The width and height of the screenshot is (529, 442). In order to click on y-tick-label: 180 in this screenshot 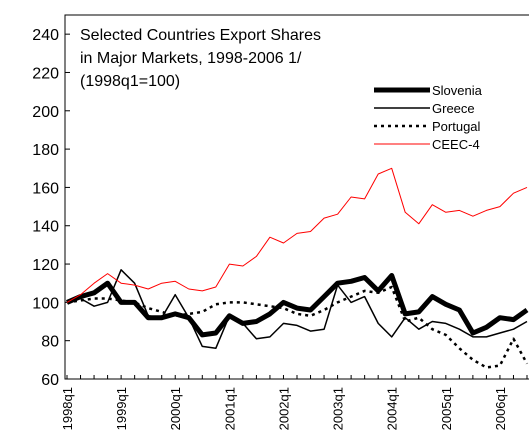, I will do `click(45, 150)`.